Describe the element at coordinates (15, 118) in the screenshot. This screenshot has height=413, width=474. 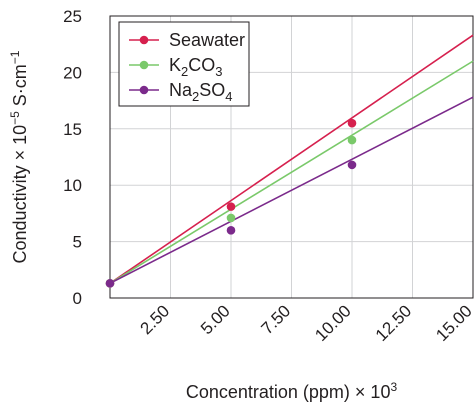
I see `y-axis-title-exponent: −5` at that location.